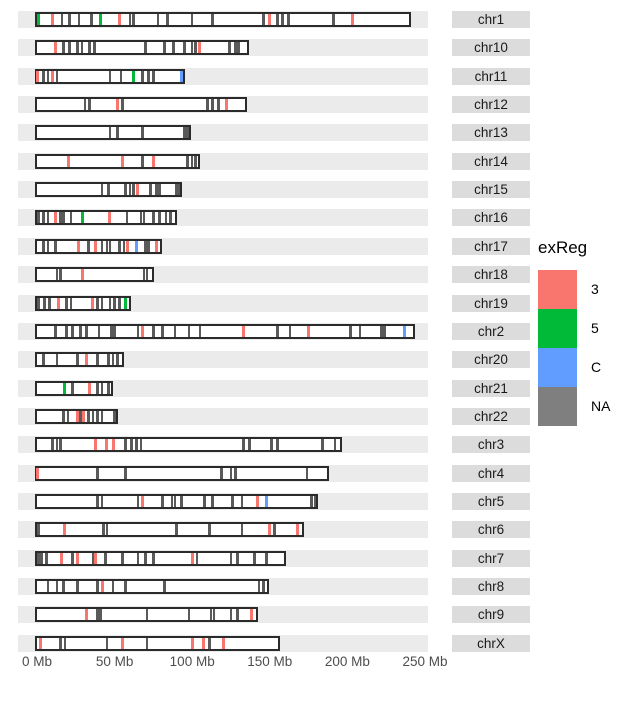  I want to click on chromosome-label-strip: chrX, so click(491, 643).